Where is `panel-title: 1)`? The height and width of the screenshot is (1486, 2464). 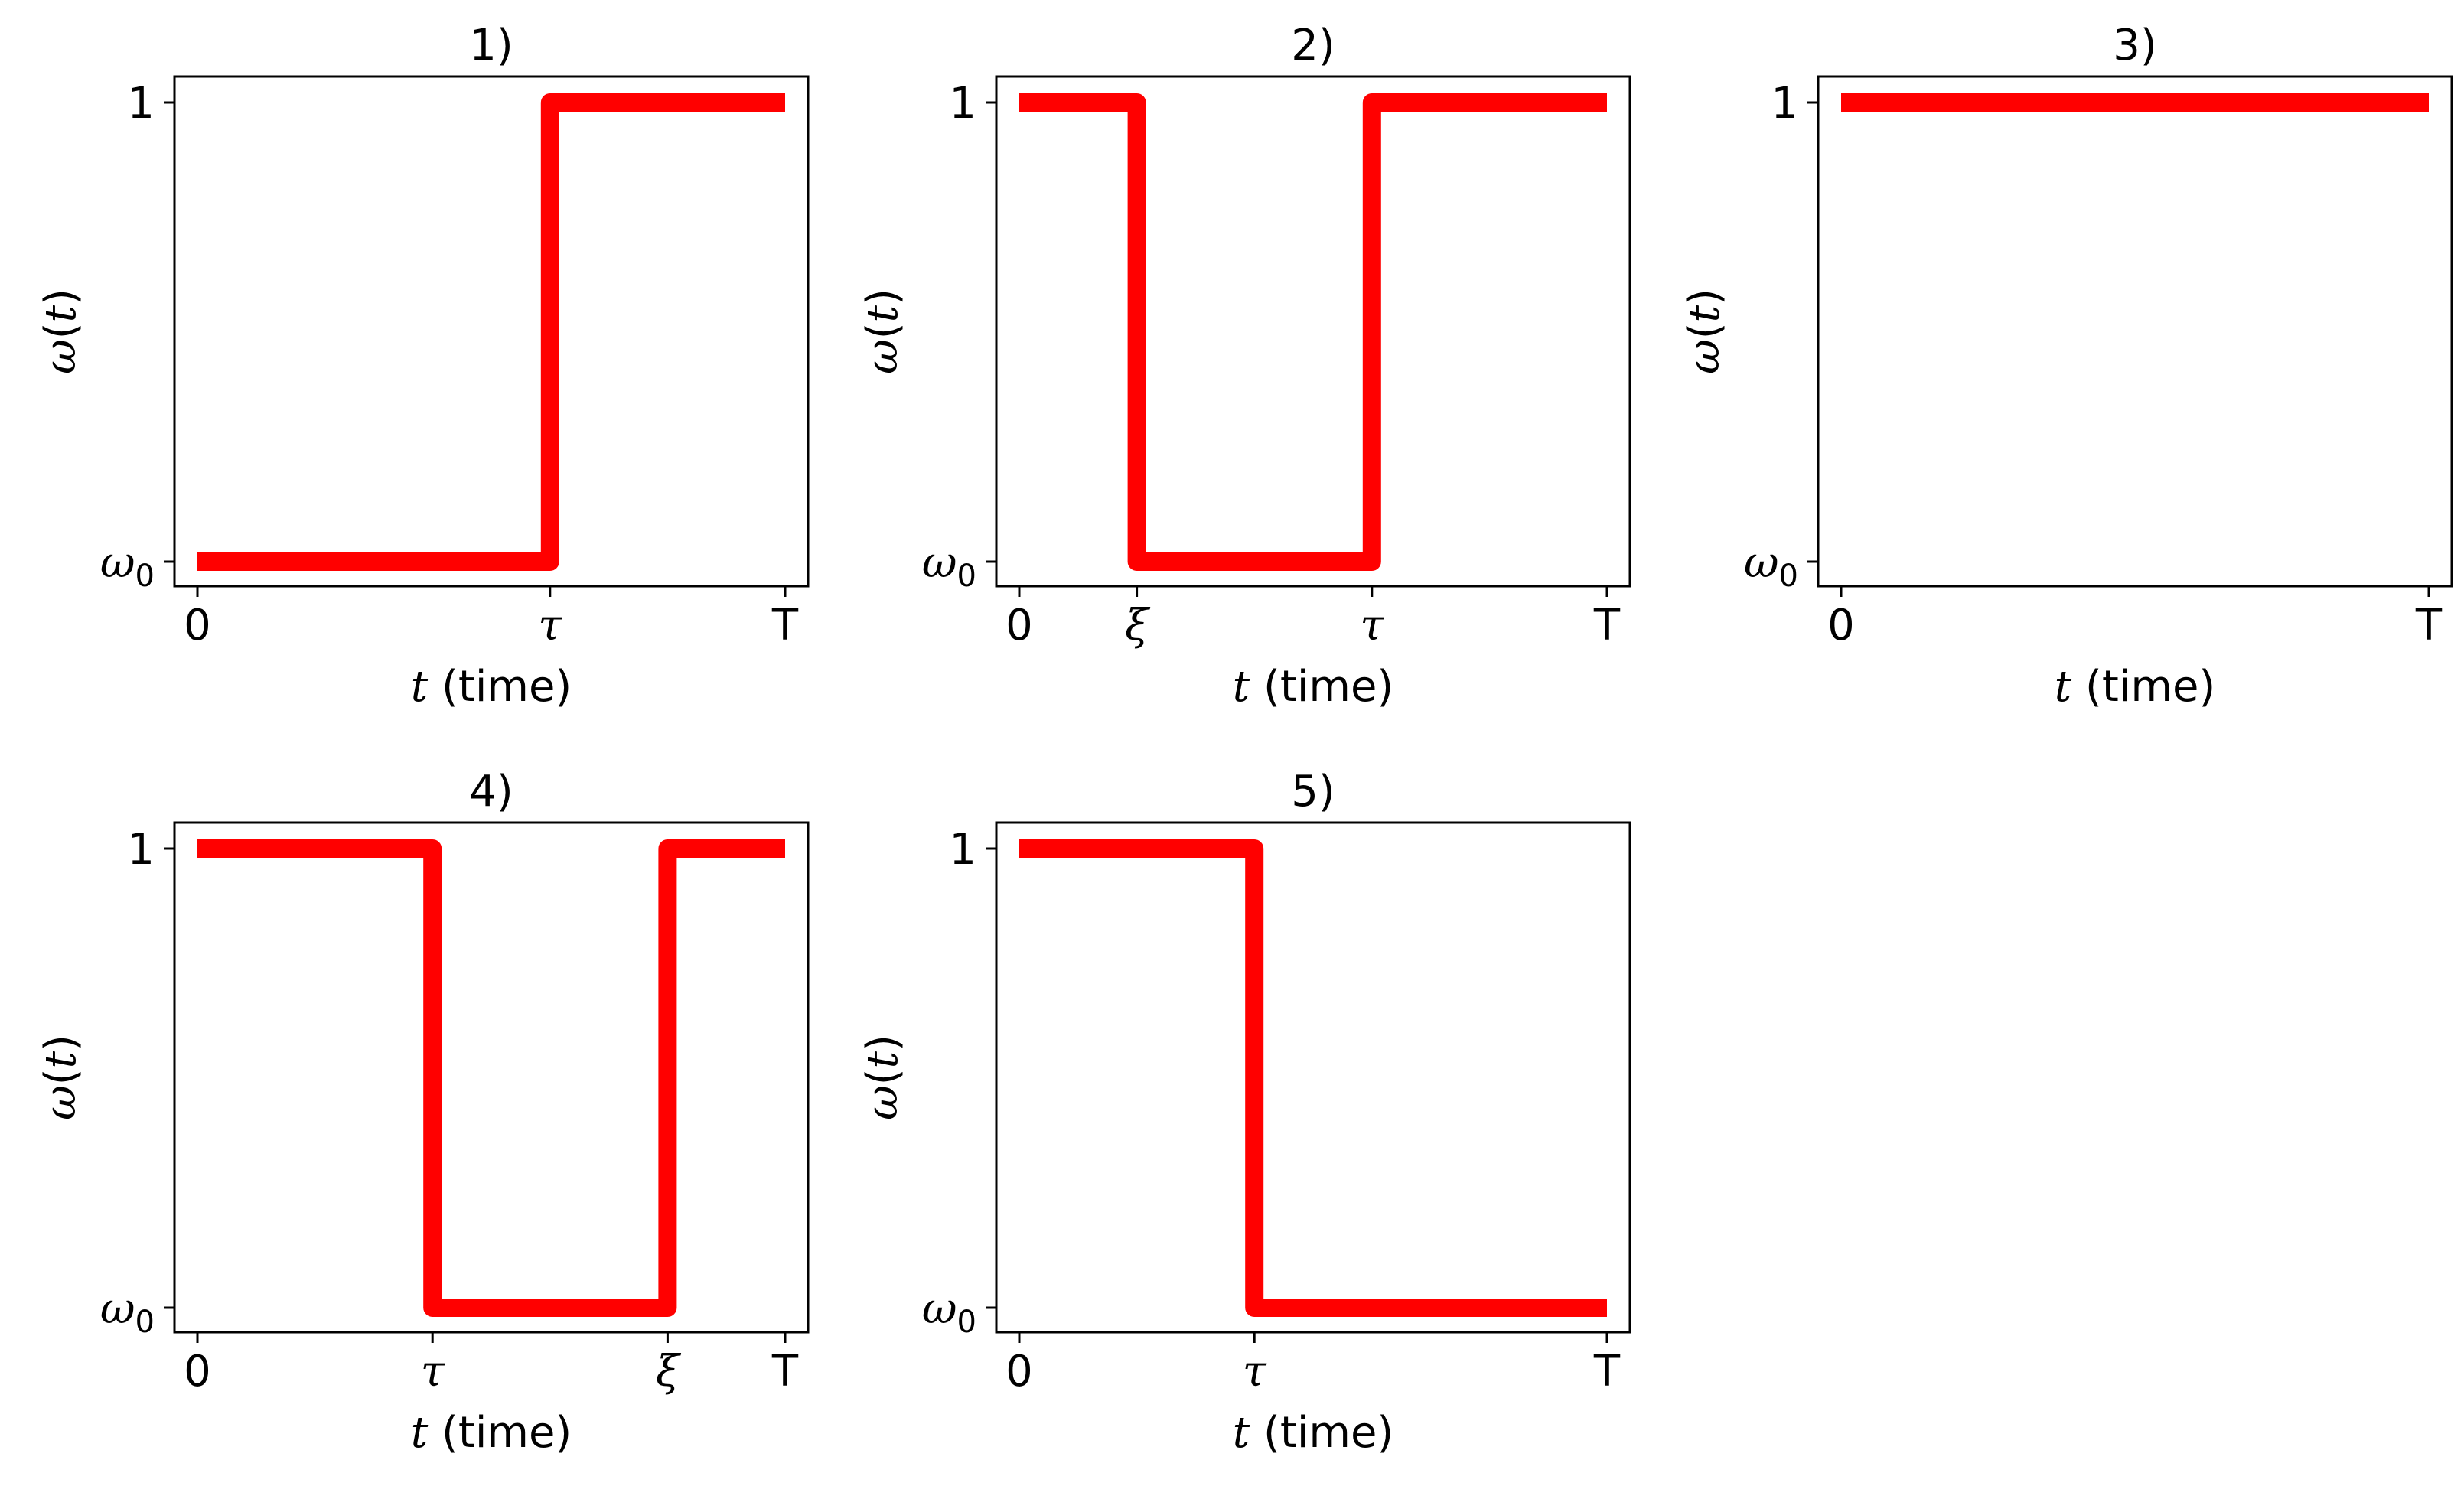 panel-title: 1) is located at coordinates (491, 46).